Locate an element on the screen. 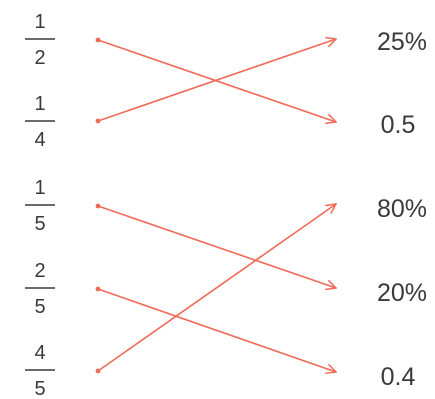  value-label: 0.5 is located at coordinates (398, 125).